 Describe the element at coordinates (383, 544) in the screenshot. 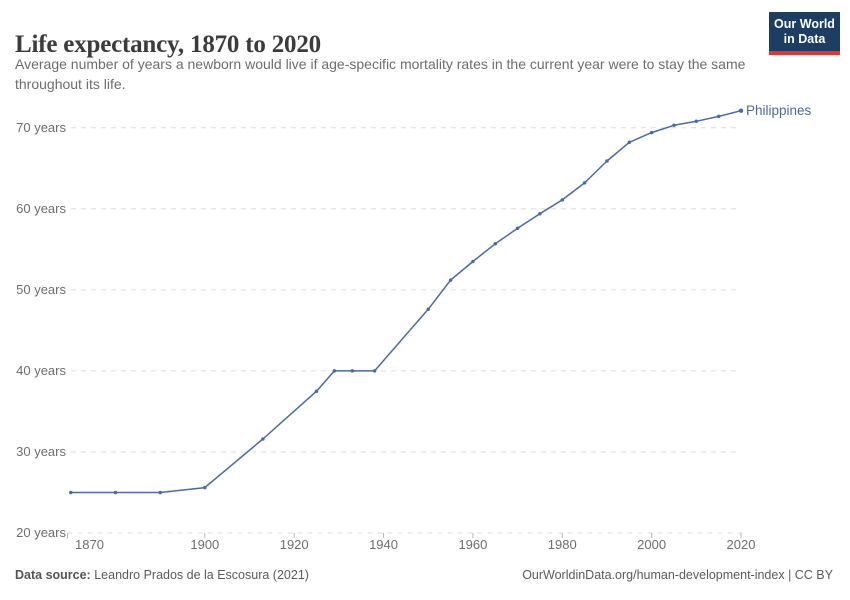

I see `x-tick-label: 1940` at that location.